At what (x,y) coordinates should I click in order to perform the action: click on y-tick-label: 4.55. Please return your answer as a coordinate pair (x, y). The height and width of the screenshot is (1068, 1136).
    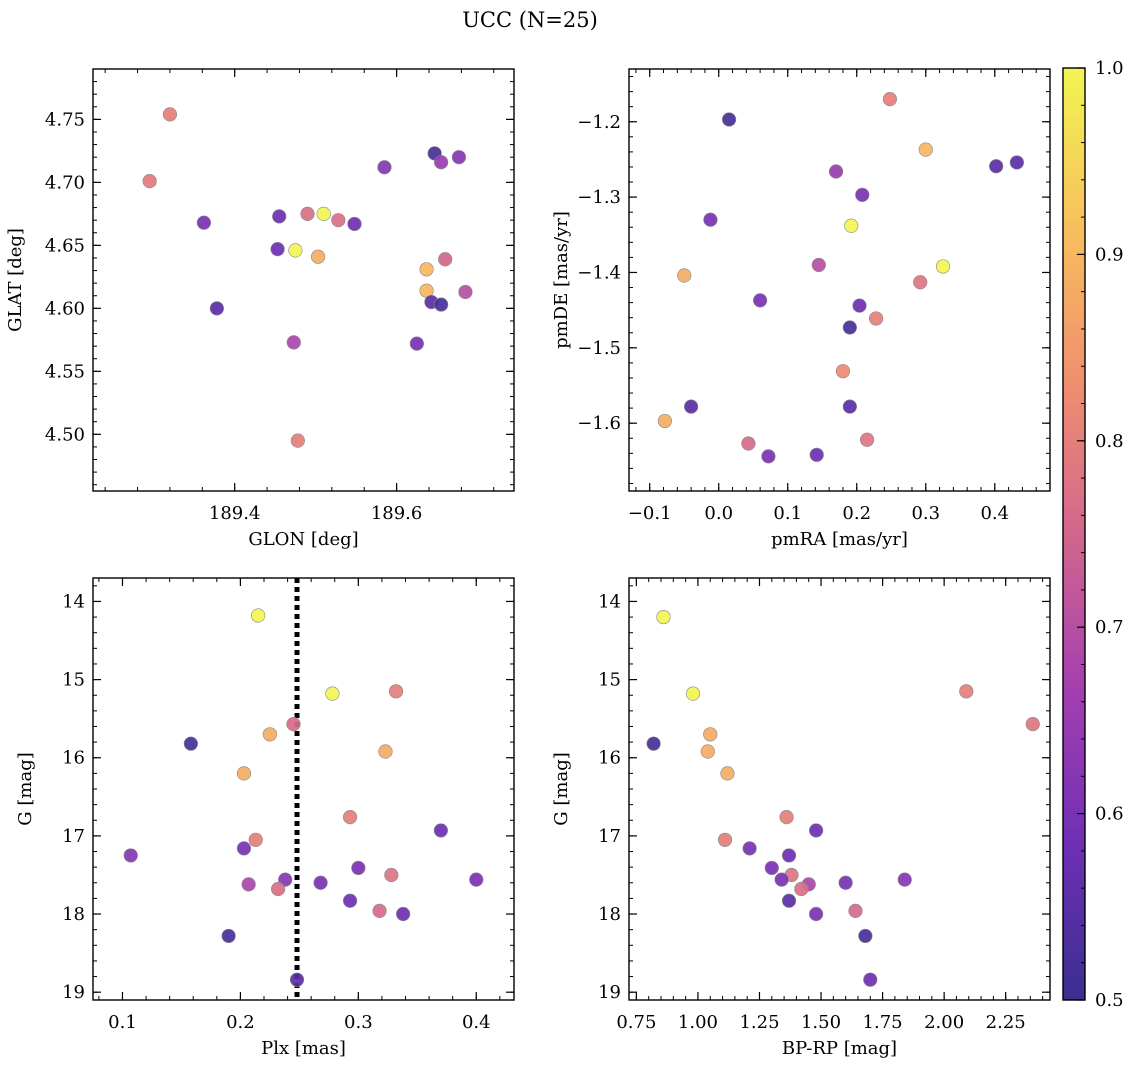
    Looking at the image, I should click on (65, 371).